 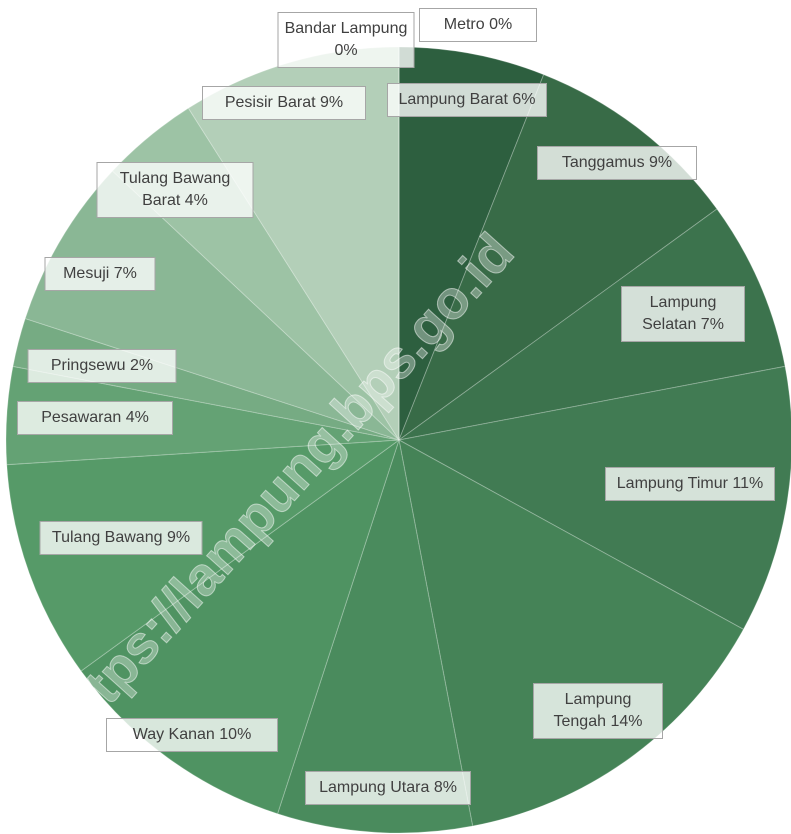 I want to click on value-label: 8%, so click(x=445, y=787).